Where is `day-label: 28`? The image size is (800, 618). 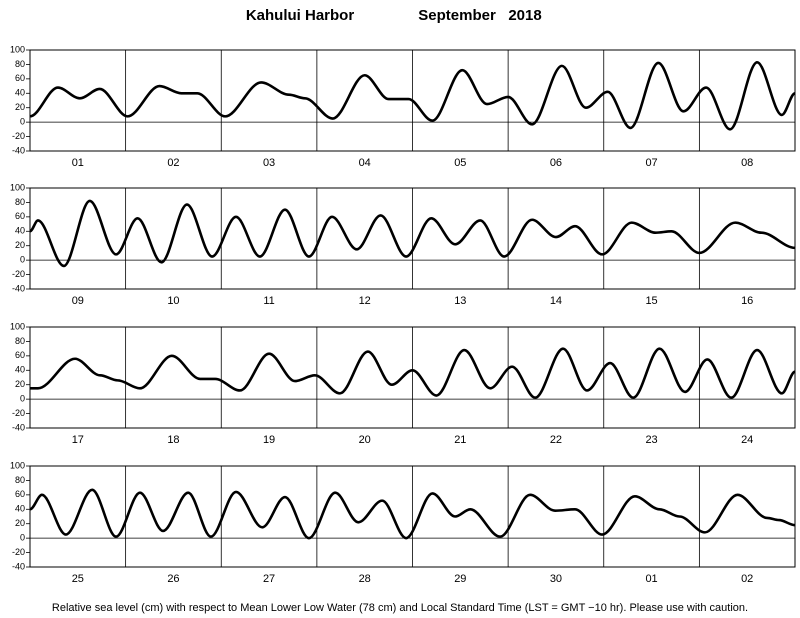 day-label: 28 is located at coordinates (365, 579).